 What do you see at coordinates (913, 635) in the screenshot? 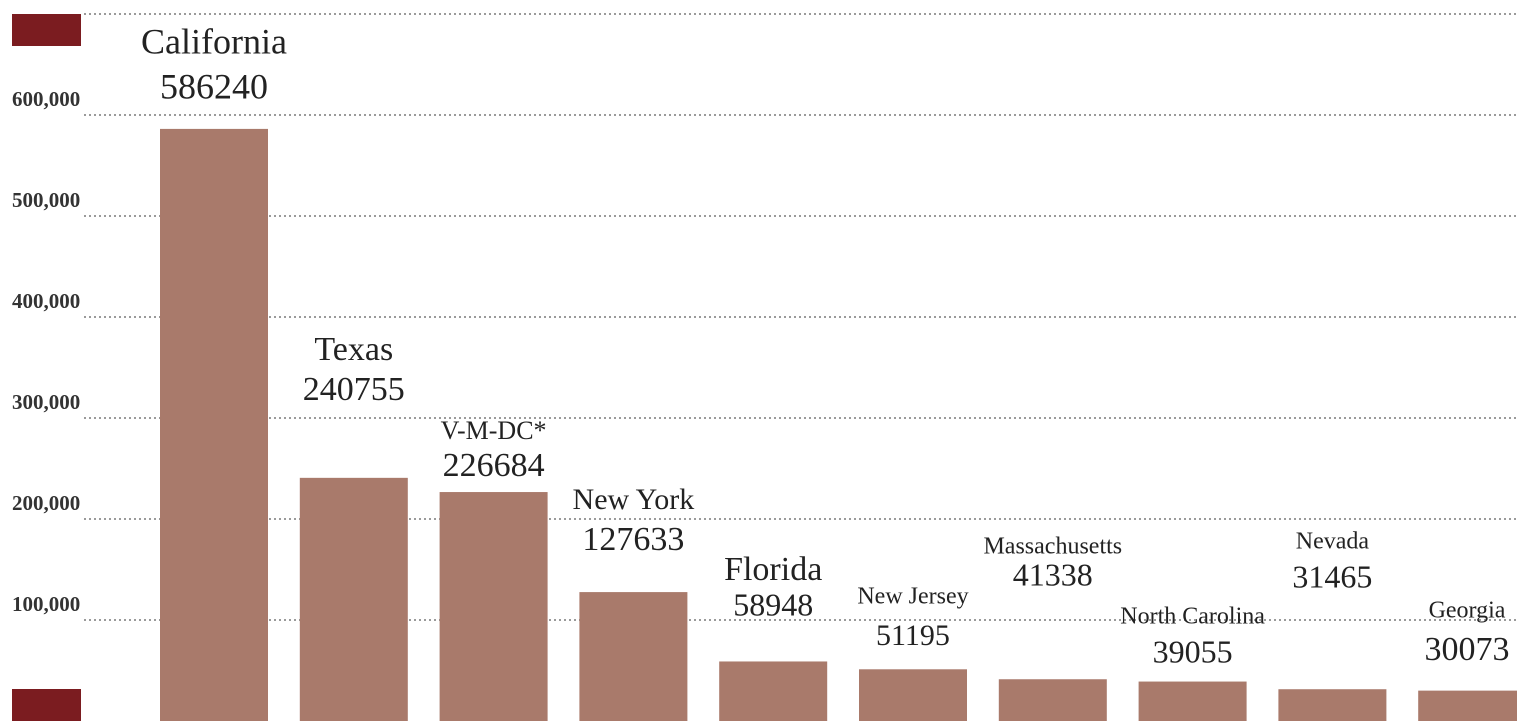
I see `value-label: 51195` at bounding box center [913, 635].